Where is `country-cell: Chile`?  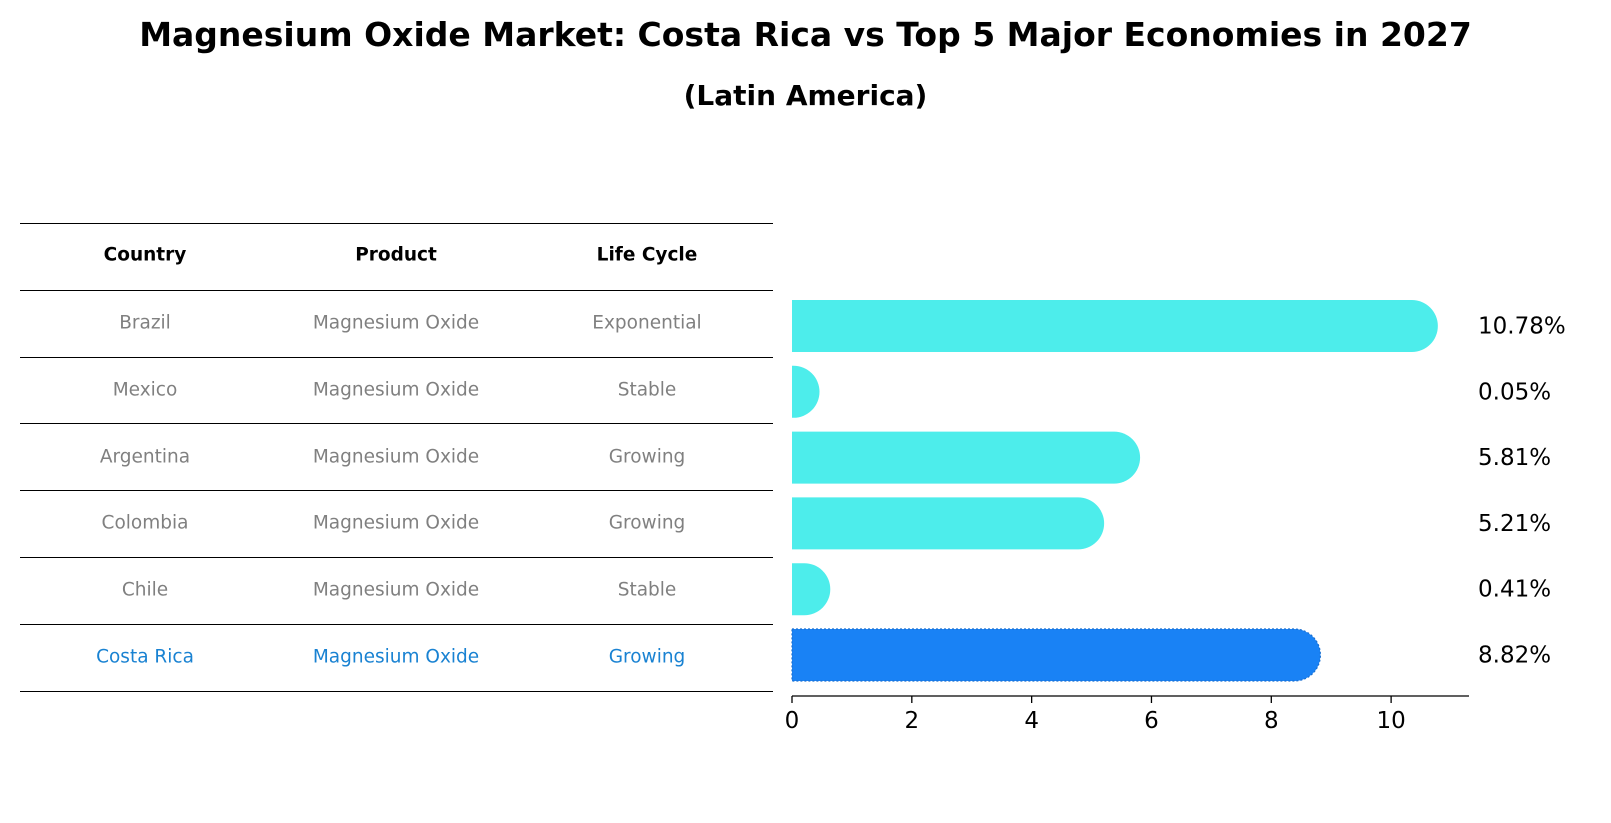
country-cell: Chile is located at coordinates (145, 590).